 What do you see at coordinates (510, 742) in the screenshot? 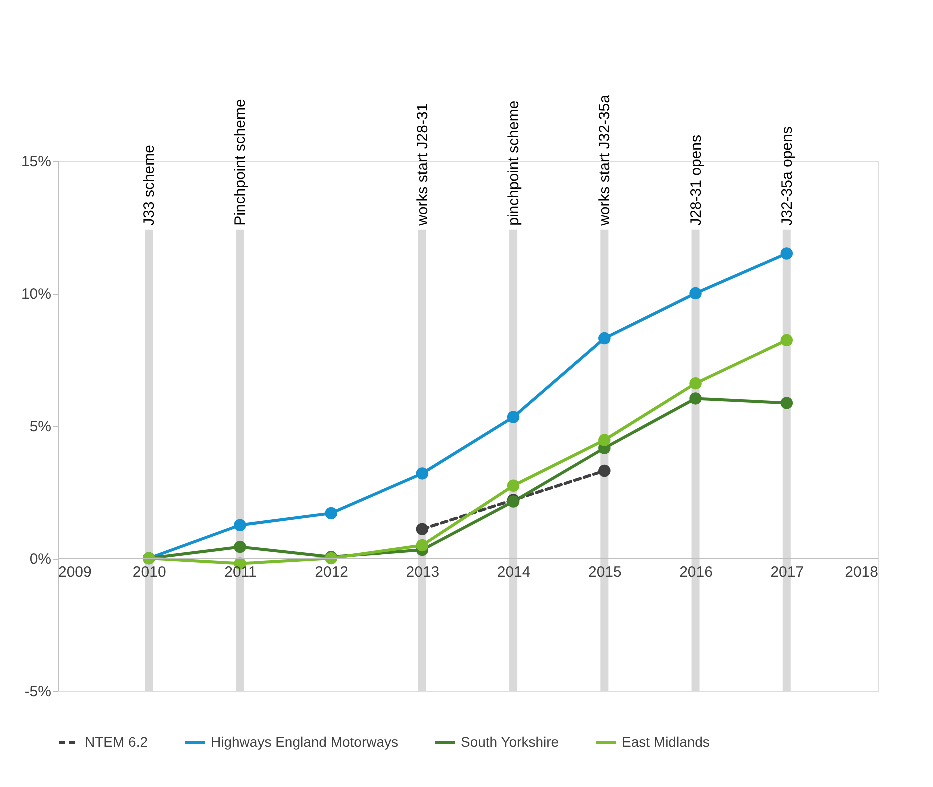
I see `legend-label: South Yorkshire` at bounding box center [510, 742].